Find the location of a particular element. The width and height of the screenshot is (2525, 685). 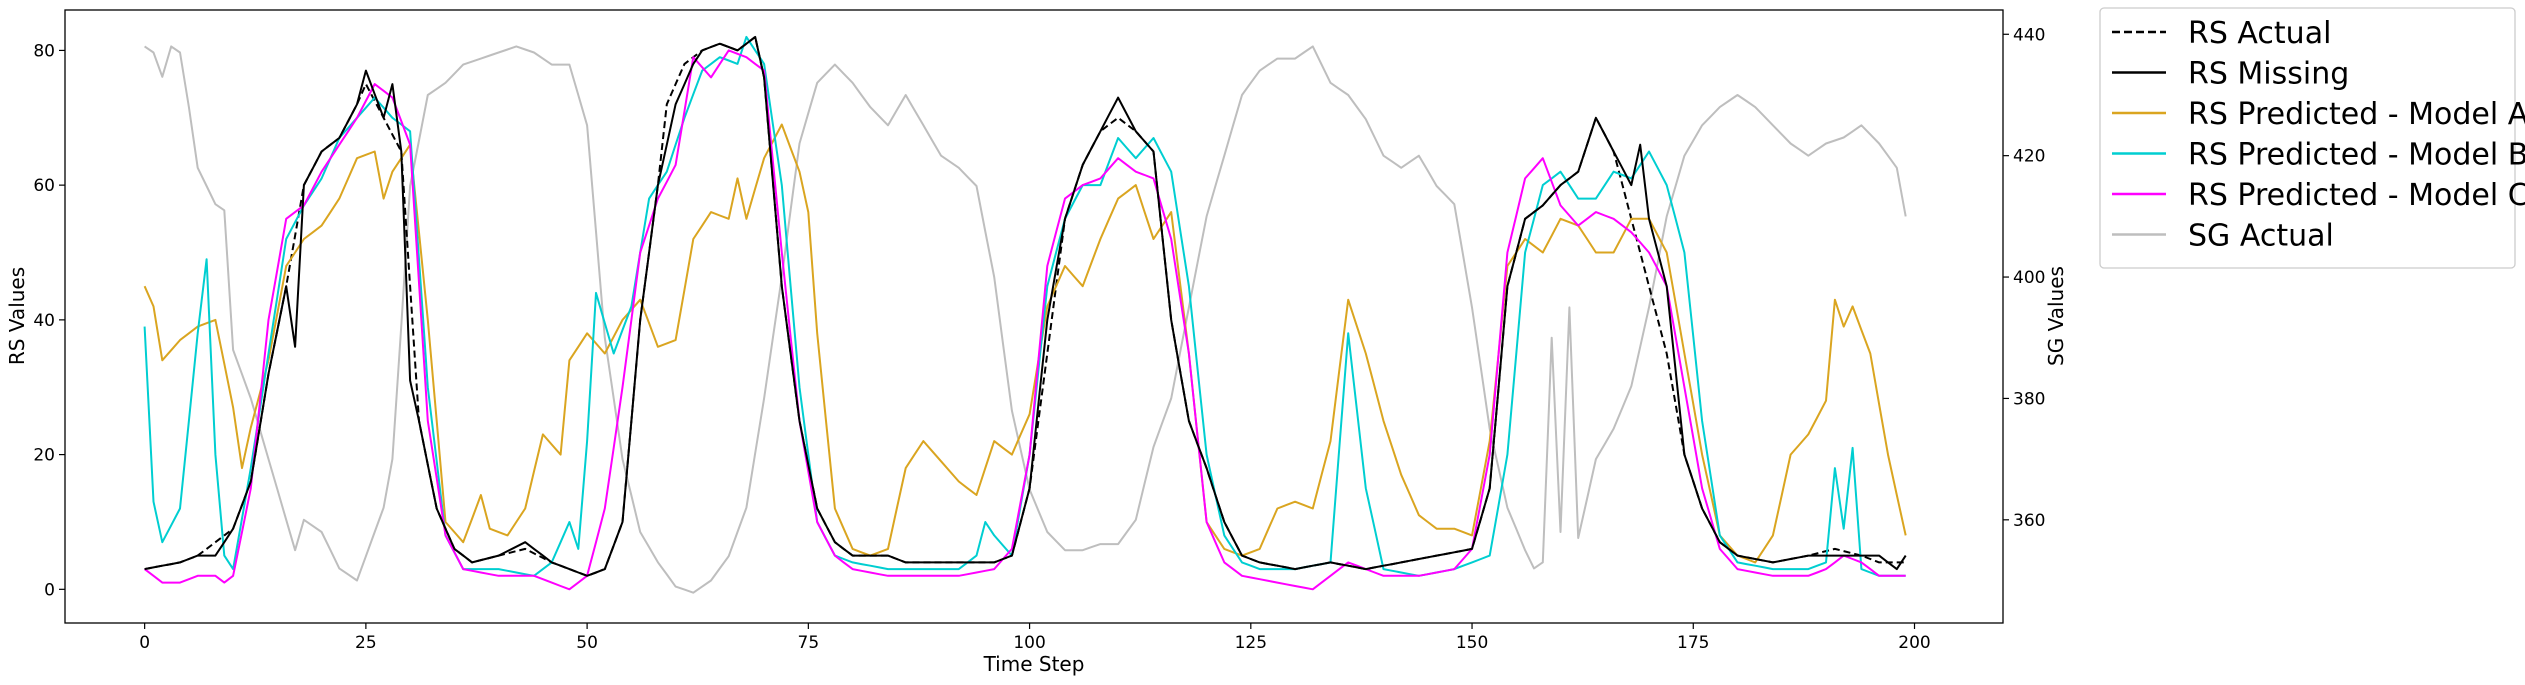

x-axis-ticks: 0 25 50 75 100 125 150 175 200 is located at coordinates (1035, 638).